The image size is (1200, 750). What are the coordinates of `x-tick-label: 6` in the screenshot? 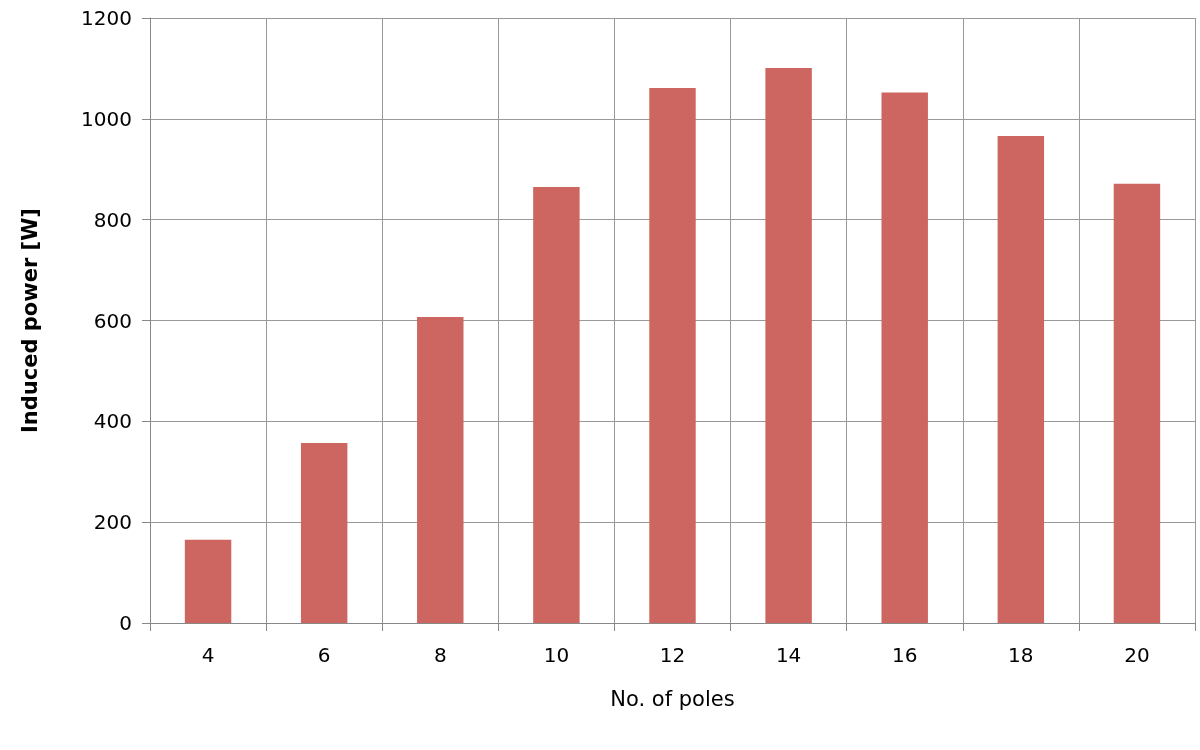 It's located at (324, 655).